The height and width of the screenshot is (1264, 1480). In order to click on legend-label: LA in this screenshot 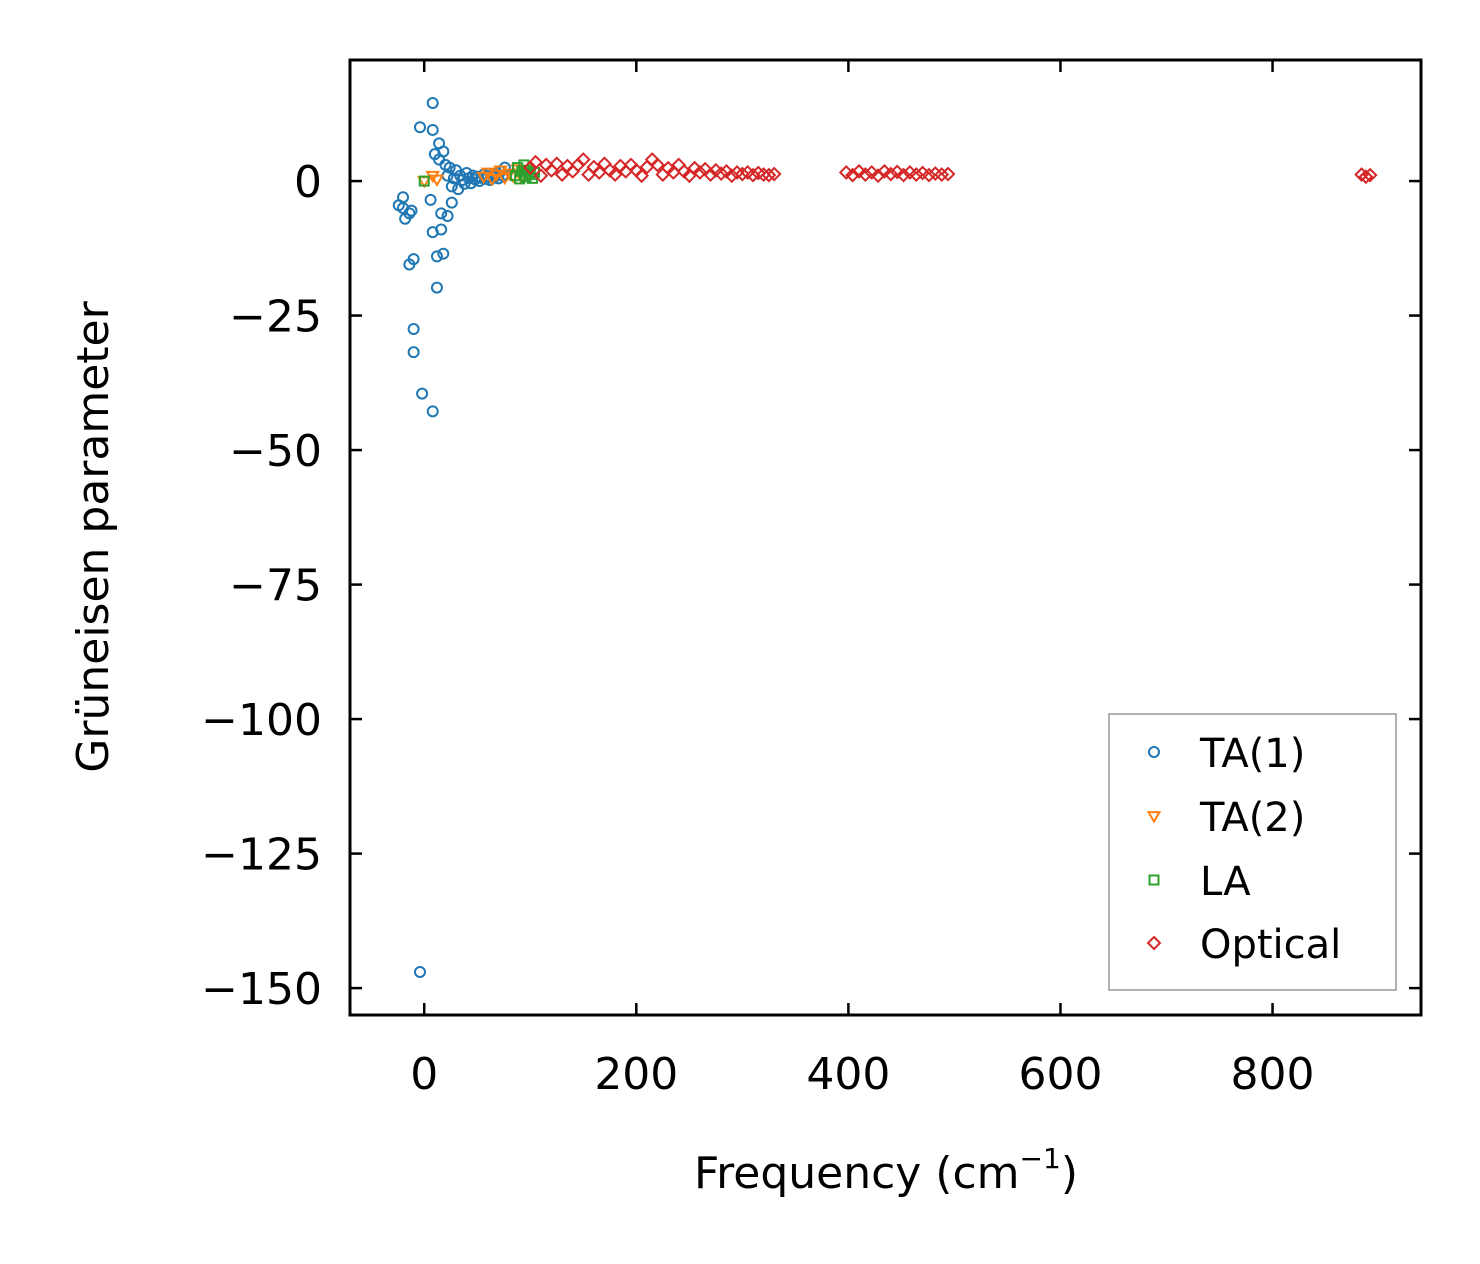, I will do `click(1225, 882)`.